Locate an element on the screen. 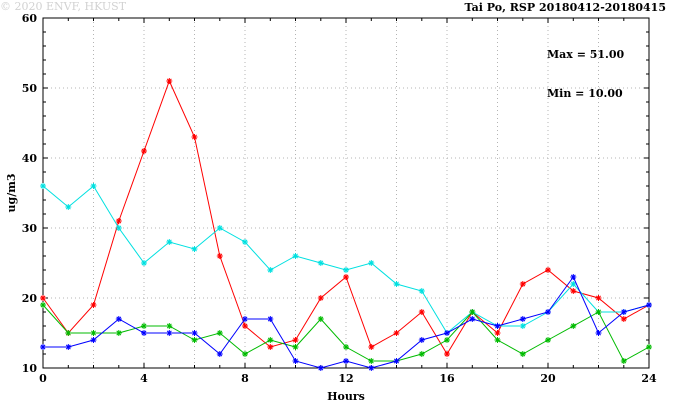  x-tick-label: 8 is located at coordinates (245, 378).